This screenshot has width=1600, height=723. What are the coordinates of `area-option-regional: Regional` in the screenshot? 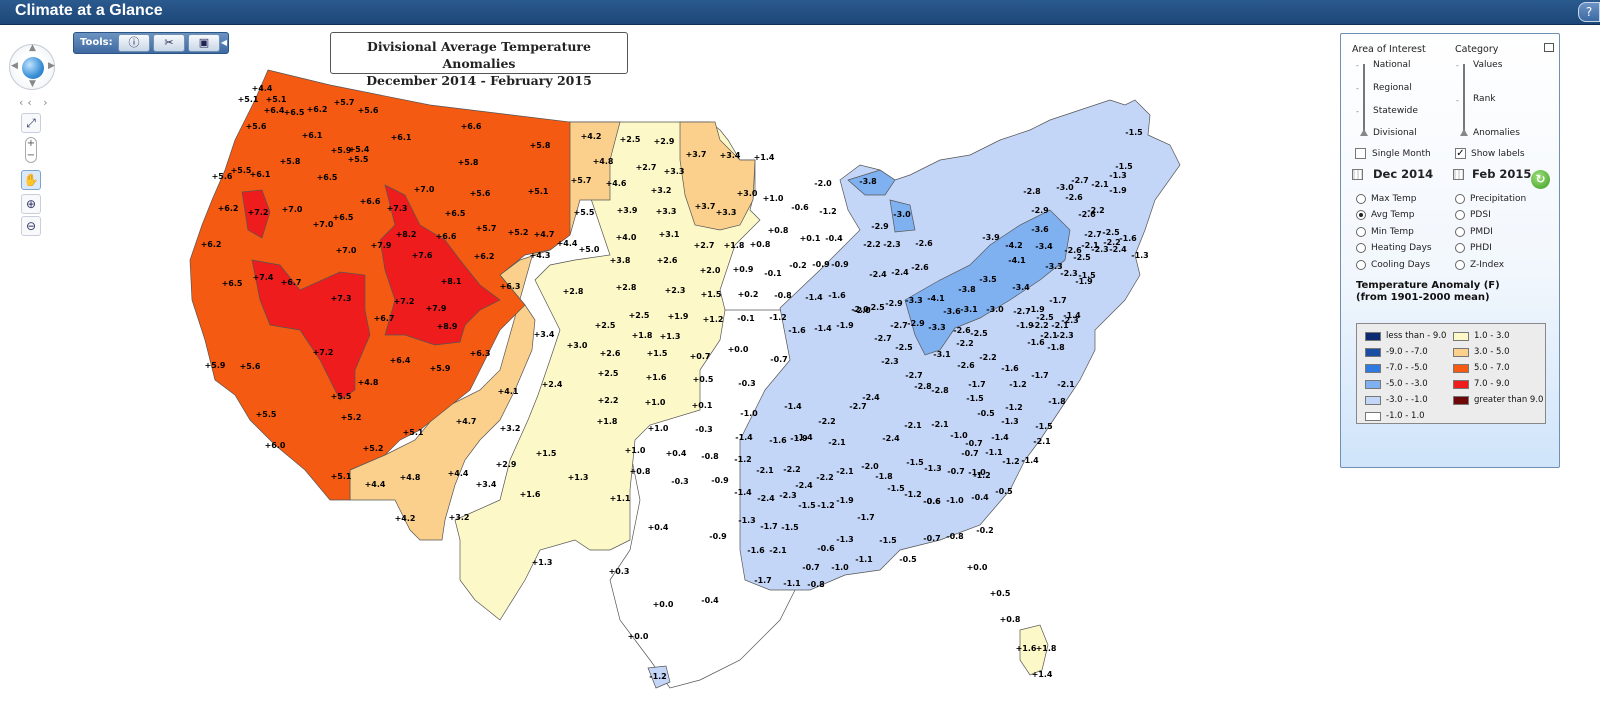 It's located at (1392, 88).